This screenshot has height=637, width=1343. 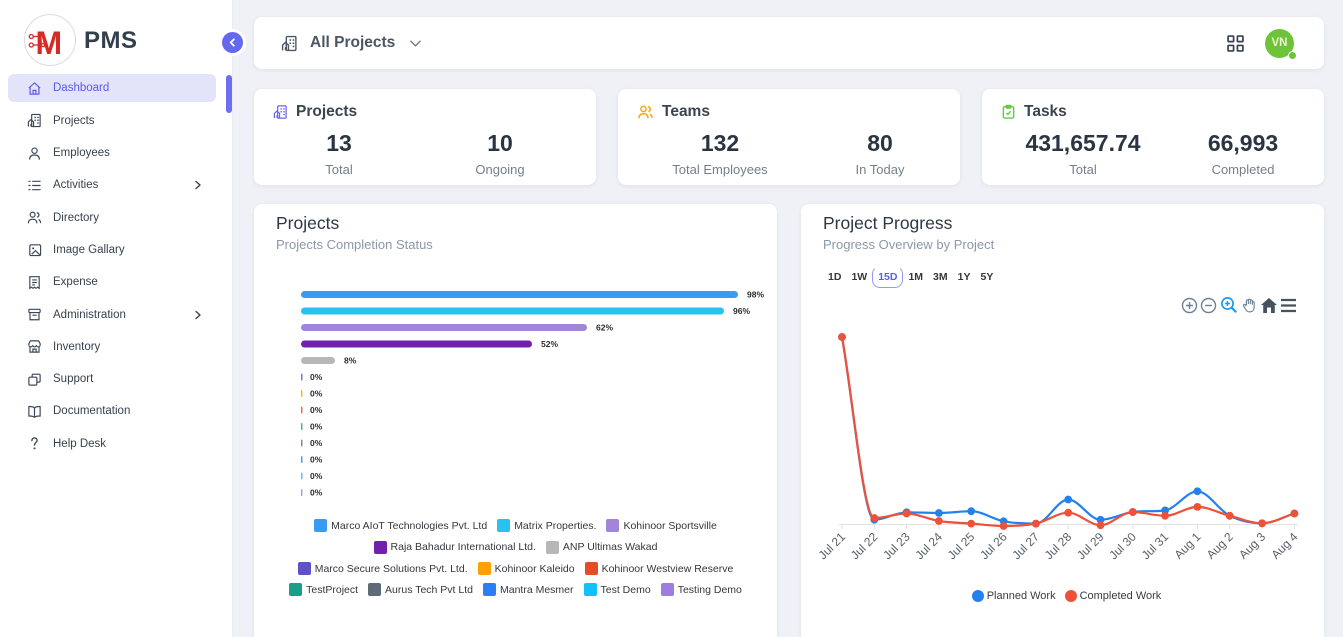 I want to click on svg-text: 8%, so click(x=350, y=361).